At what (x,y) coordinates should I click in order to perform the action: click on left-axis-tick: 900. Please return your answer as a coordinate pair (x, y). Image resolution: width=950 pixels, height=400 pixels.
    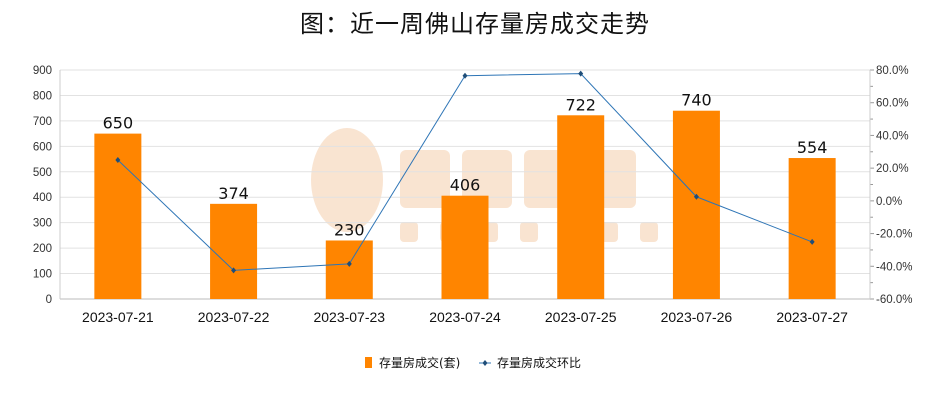
    Looking at the image, I should click on (42, 71).